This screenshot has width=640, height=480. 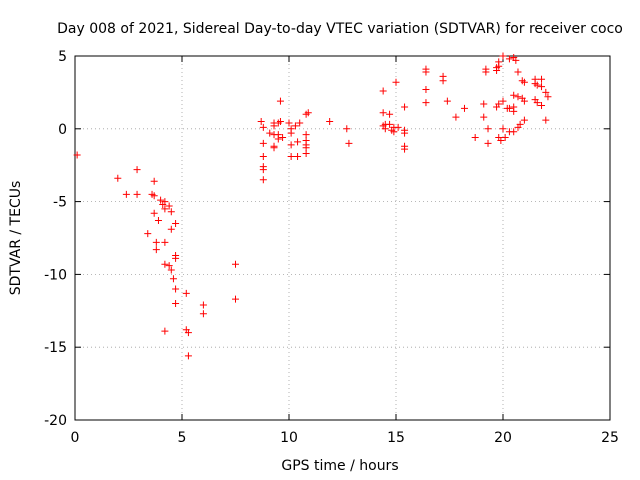 What do you see at coordinates (16, 238) in the screenshot?
I see `y-axis-label: SDTVAR / TECUs` at bounding box center [16, 238].